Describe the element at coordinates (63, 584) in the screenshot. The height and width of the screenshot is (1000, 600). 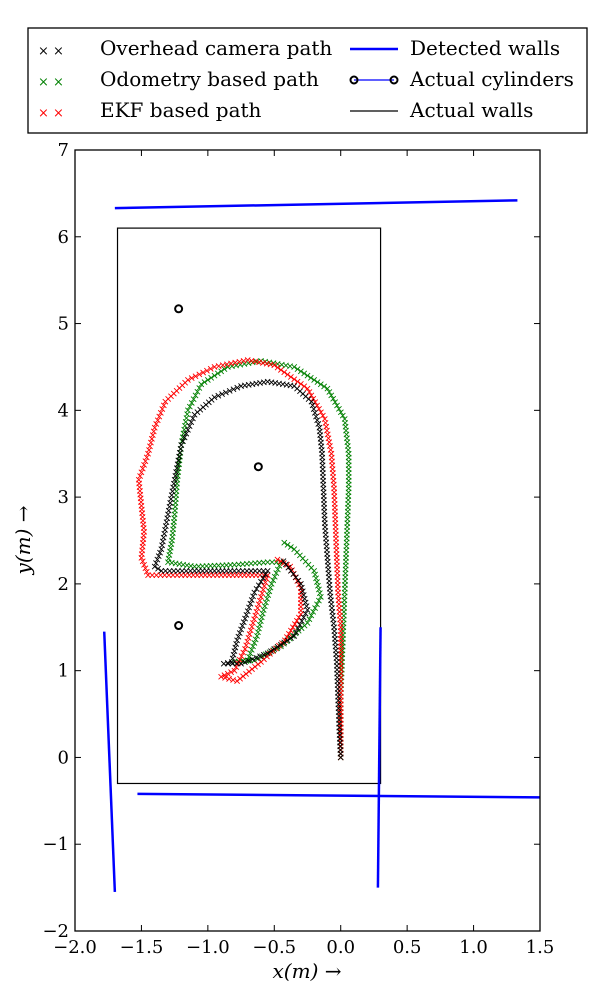
I see `y-tick-label: 2` at that location.